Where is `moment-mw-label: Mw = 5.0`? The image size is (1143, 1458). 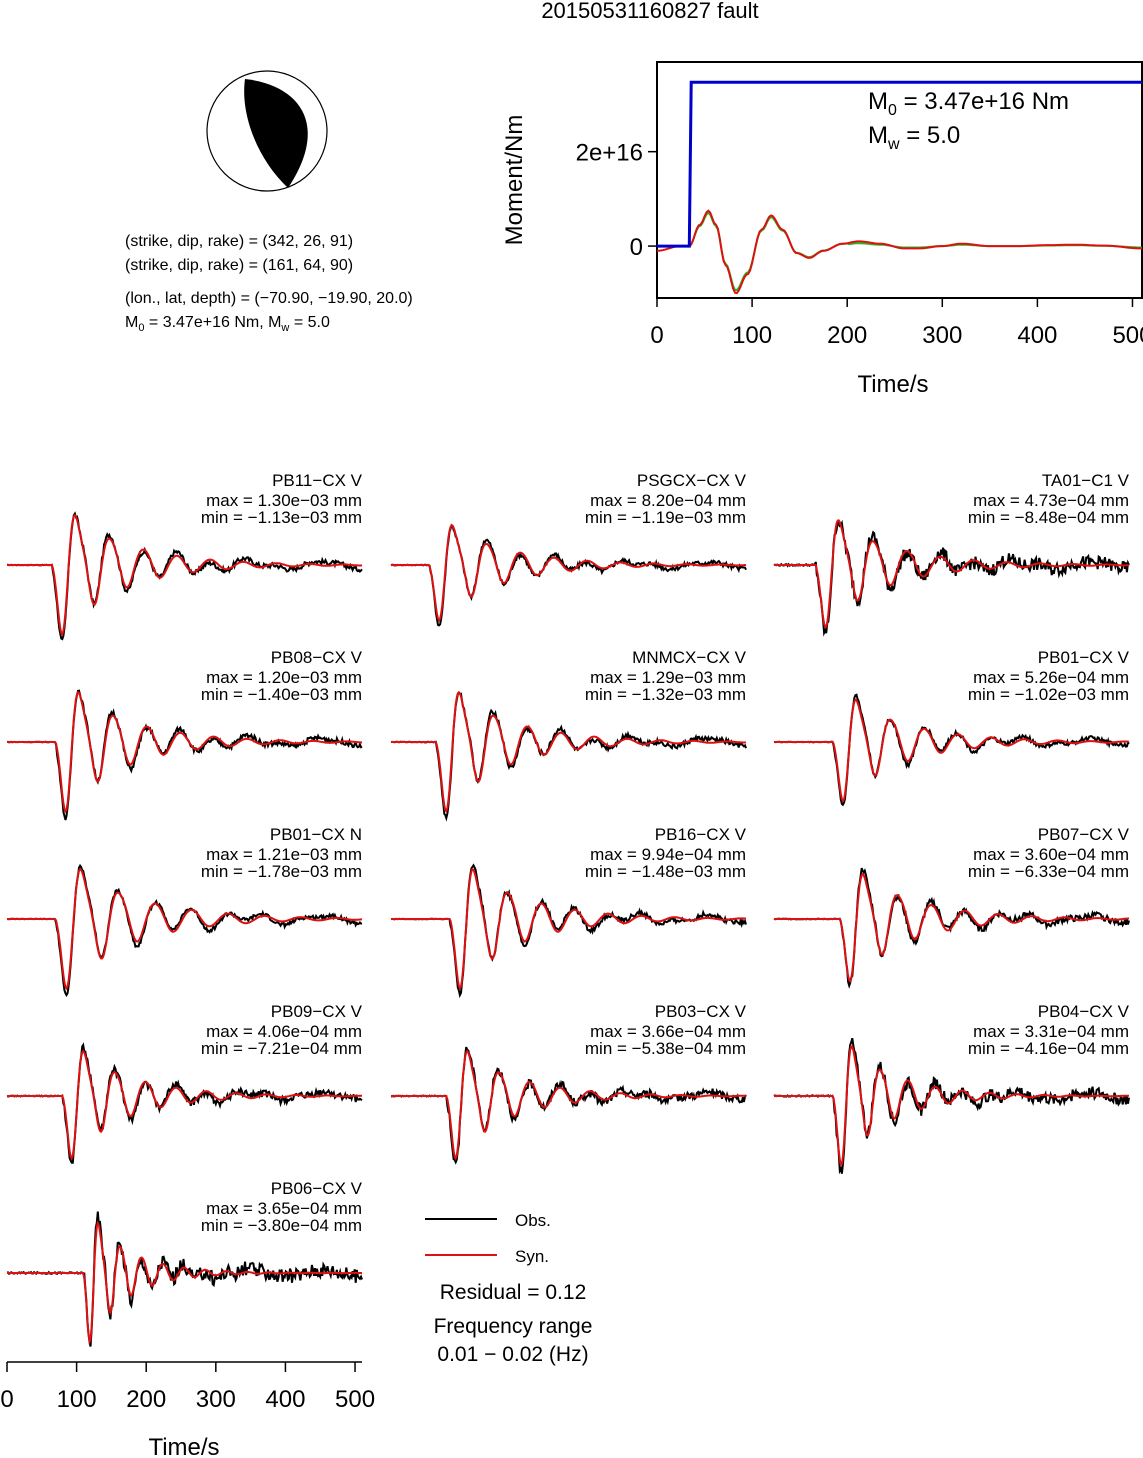
moment-mw-label: Mw = 5.0 is located at coordinates (914, 137).